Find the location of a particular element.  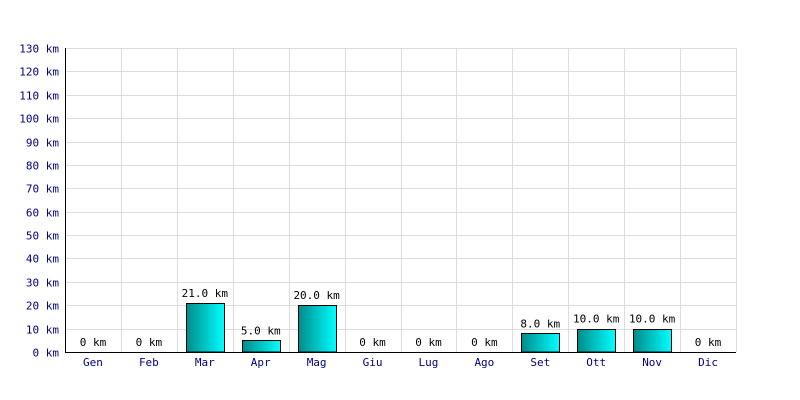

y-tick-label: 10 km is located at coordinates (42, 330).